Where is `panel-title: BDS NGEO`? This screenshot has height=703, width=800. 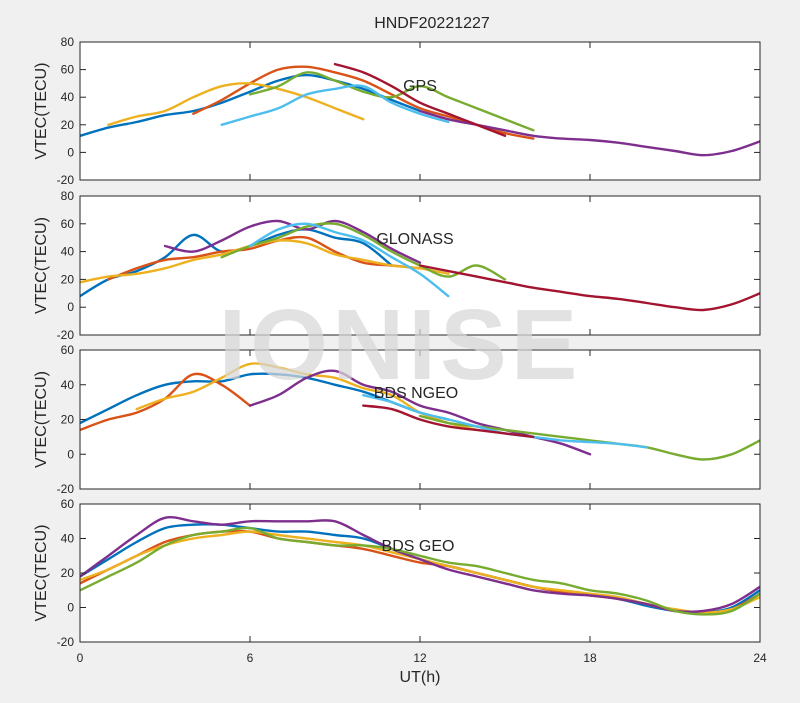
panel-title: BDS NGEO is located at coordinates (416, 393).